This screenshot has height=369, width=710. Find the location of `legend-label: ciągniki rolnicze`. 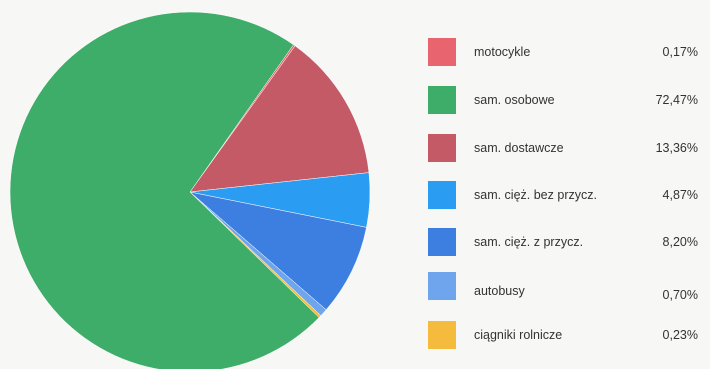

legend-label: ciągniki rolnicze is located at coordinates (518, 335).